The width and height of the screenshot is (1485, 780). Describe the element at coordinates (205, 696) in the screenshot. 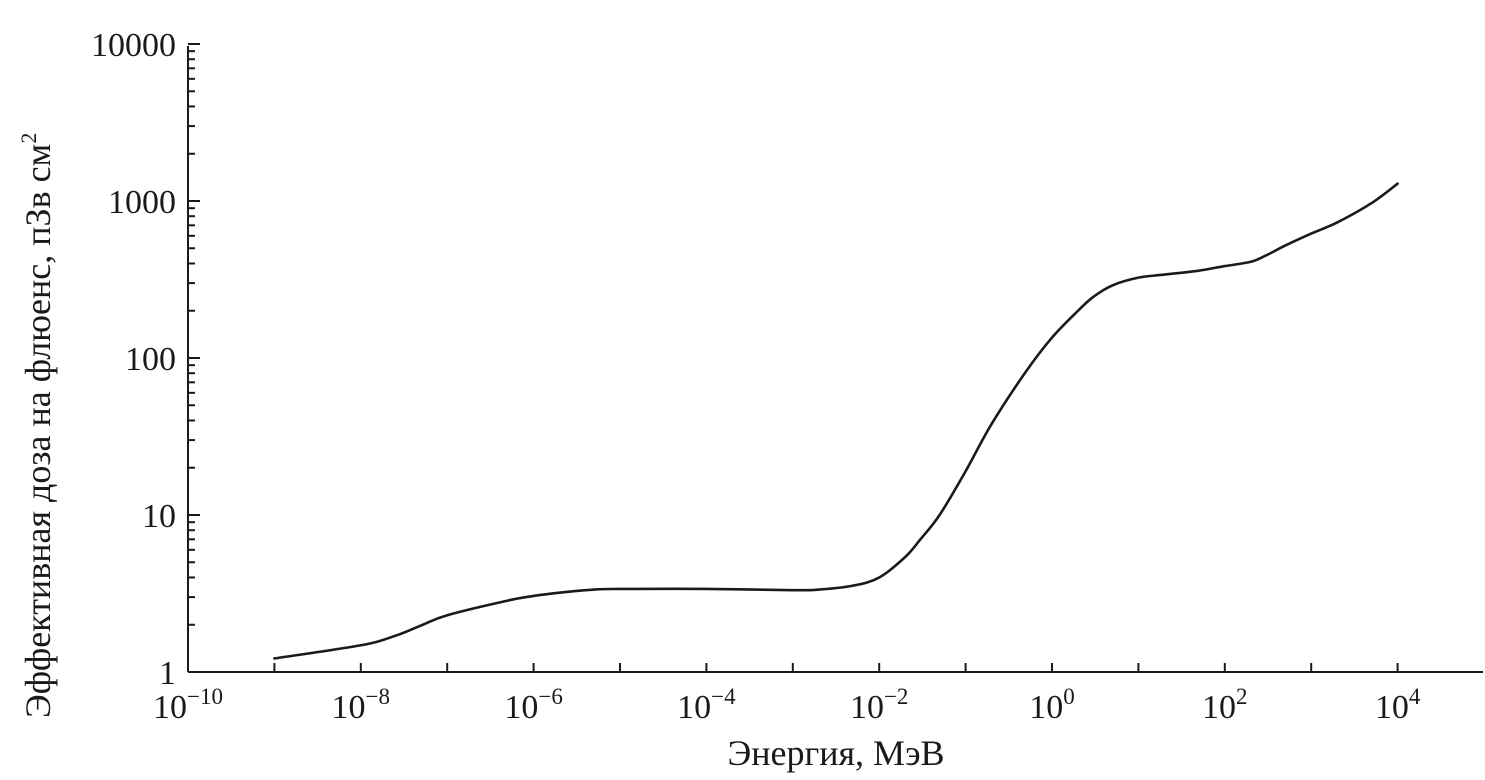

I see `x-tick-label-exponent: −10` at that location.